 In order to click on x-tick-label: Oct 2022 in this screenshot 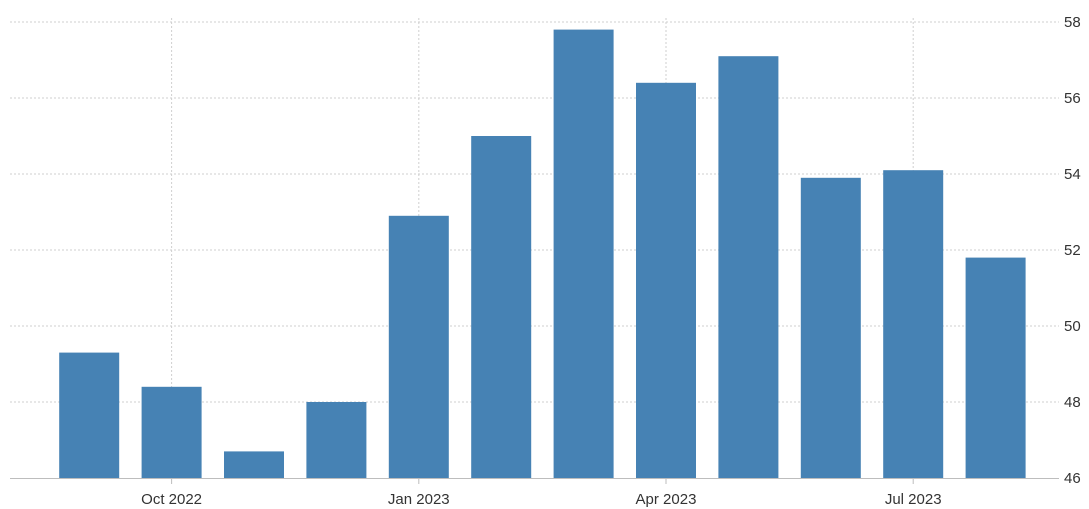, I will do `click(171, 499)`.